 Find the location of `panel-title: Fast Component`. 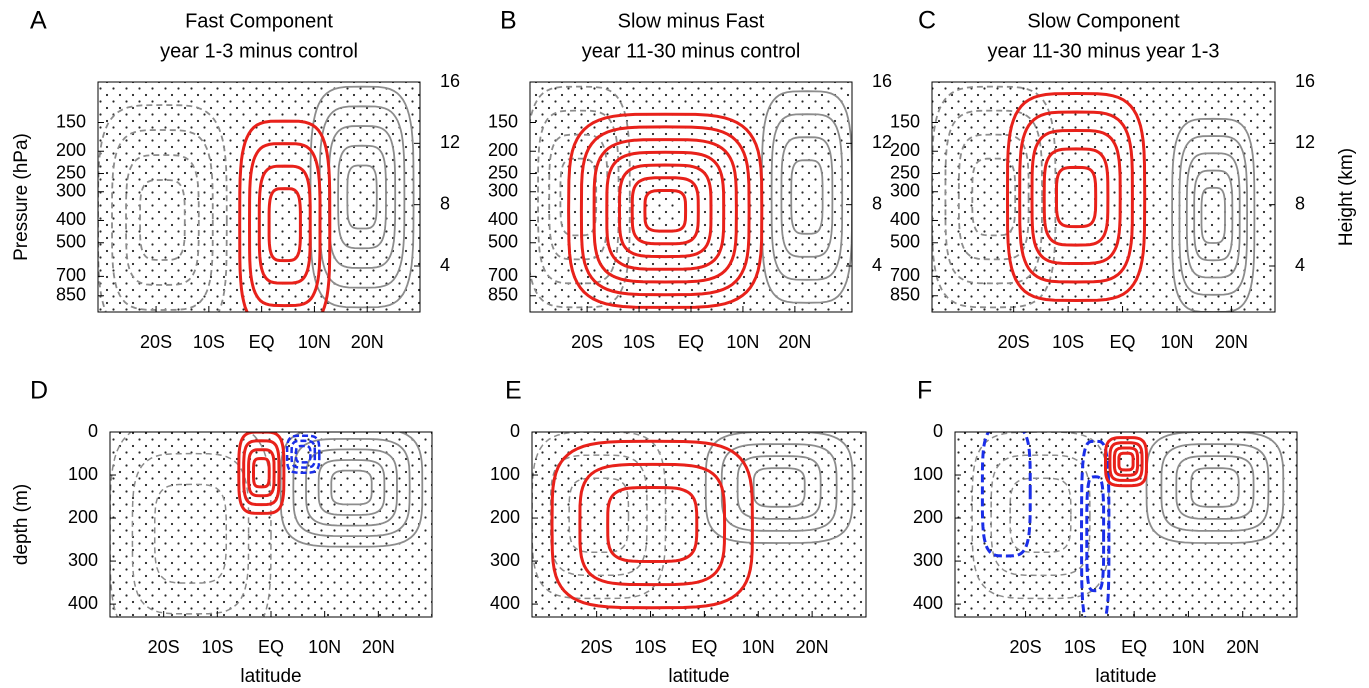

panel-title: Fast Component is located at coordinates (259, 21).